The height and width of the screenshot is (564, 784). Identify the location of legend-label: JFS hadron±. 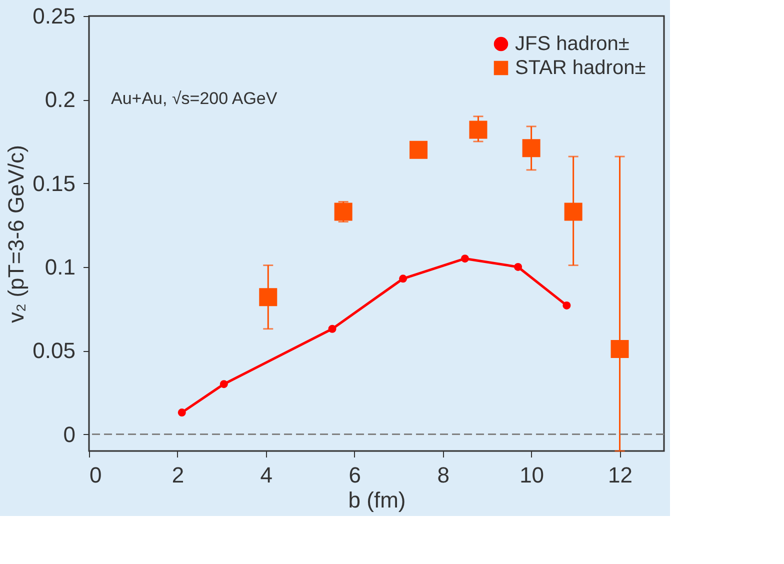
(572, 44).